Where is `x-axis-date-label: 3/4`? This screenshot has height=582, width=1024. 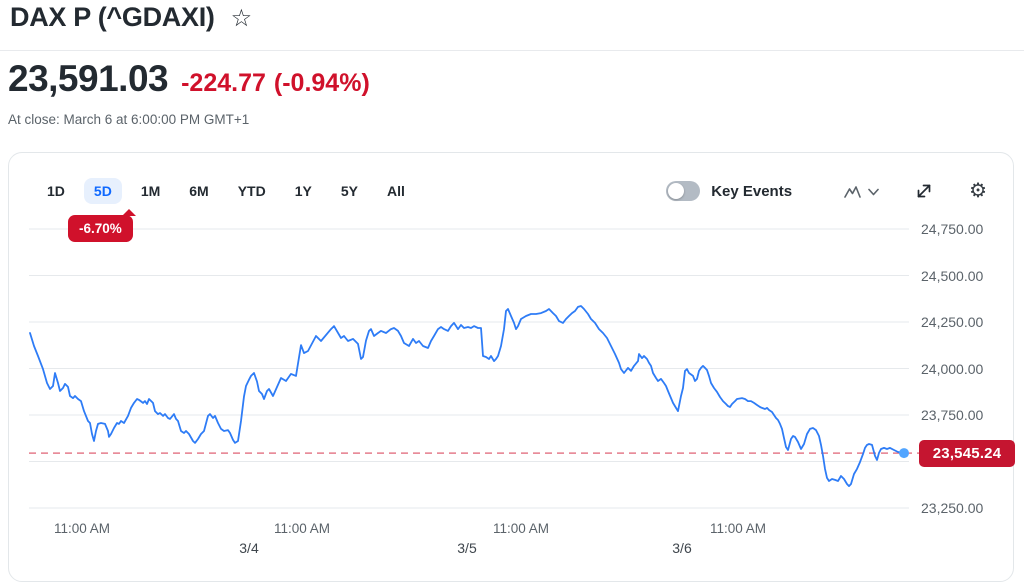
x-axis-date-label: 3/4 is located at coordinates (249, 548).